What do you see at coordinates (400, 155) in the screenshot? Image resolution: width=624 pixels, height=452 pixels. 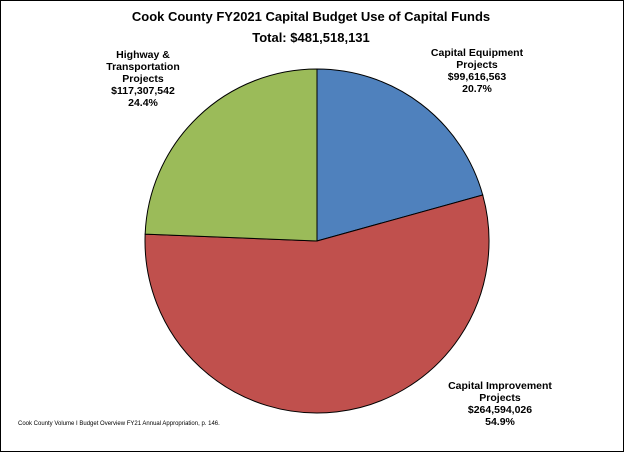 I see `pie-slice-capital-equipment` at bounding box center [400, 155].